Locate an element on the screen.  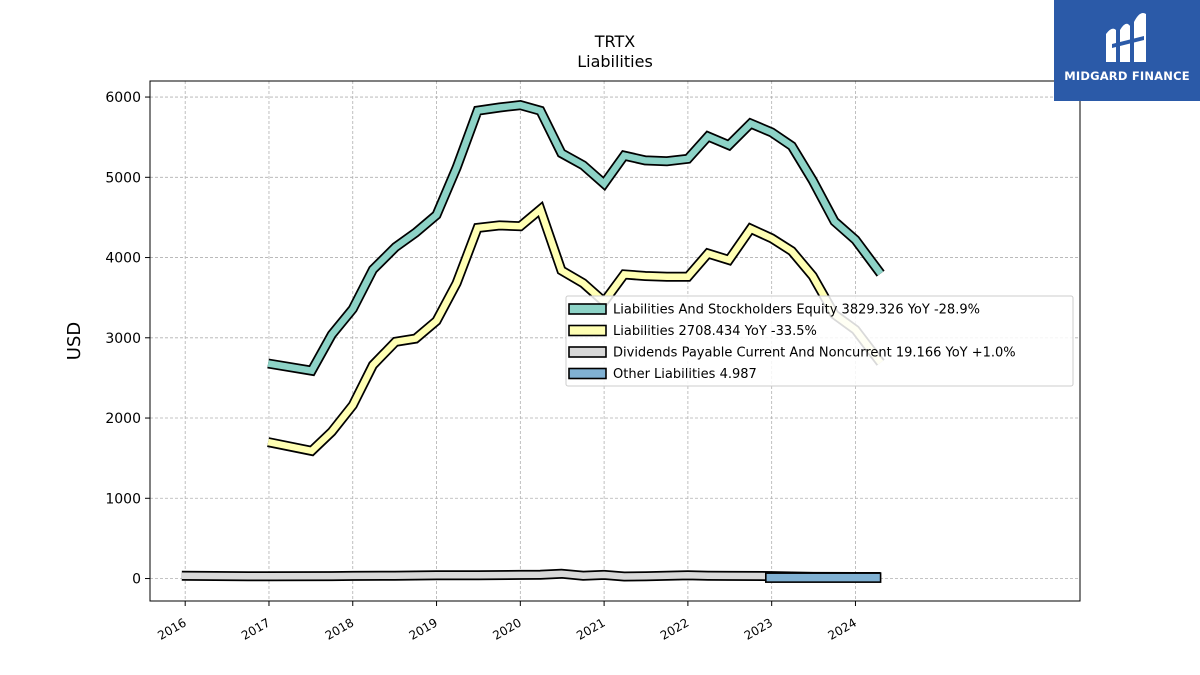
y-tick-label: 2000 is located at coordinates (123, 419).